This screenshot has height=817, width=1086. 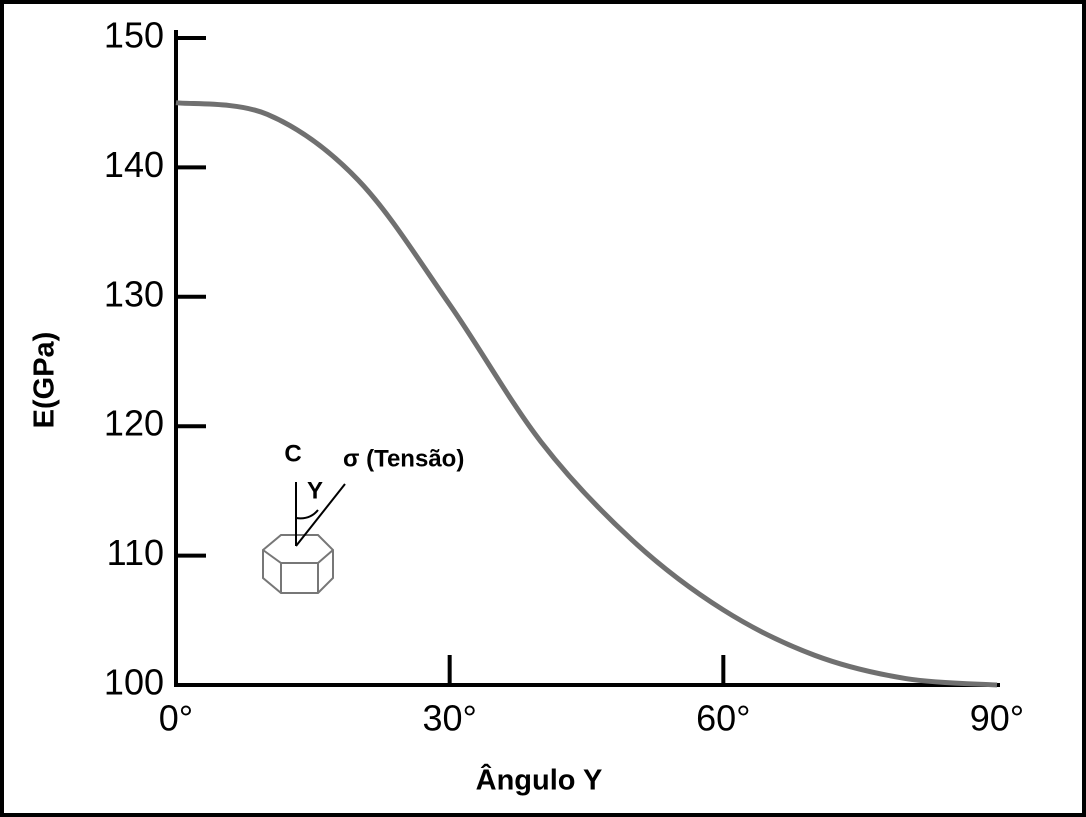 I want to click on crystal-inset, so click(x=304, y=538).